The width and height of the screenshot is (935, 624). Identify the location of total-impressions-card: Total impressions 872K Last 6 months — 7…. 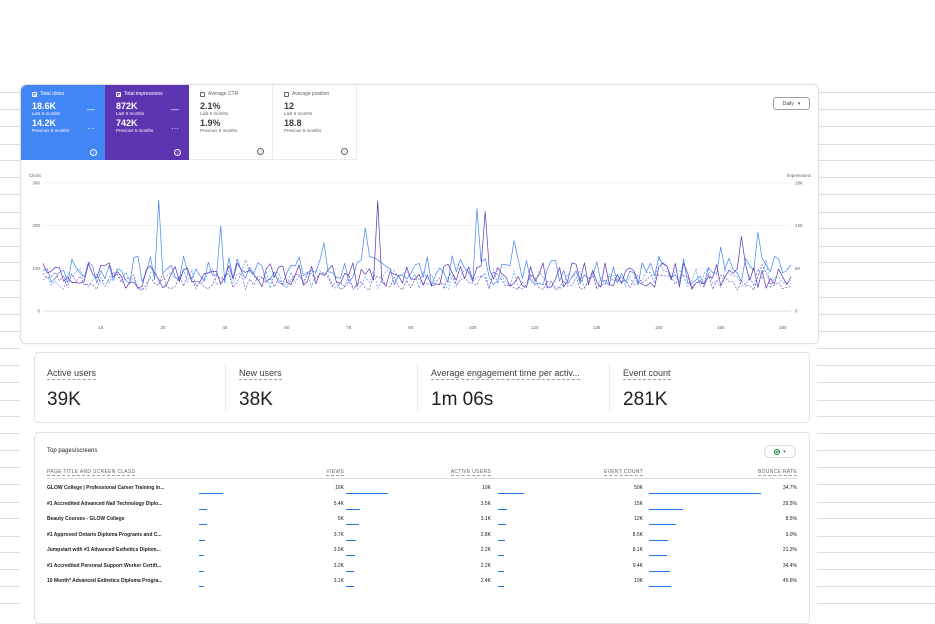
(147, 122).